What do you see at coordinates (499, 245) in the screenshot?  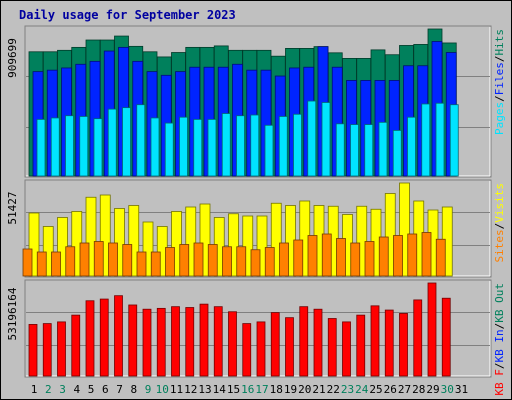 I see `legend-entry-2-1: Sites` at bounding box center [499, 245].